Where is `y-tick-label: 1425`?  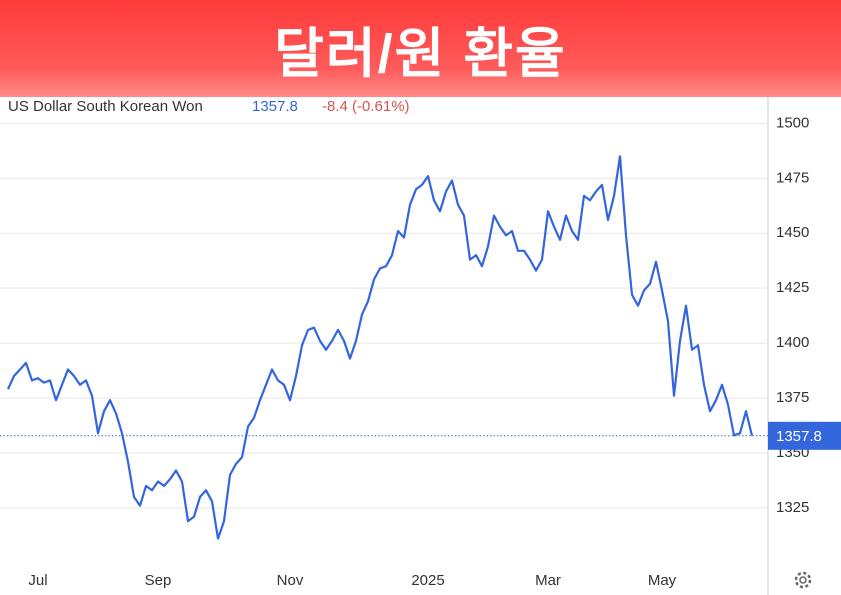 y-tick-label: 1425 is located at coordinates (792, 287).